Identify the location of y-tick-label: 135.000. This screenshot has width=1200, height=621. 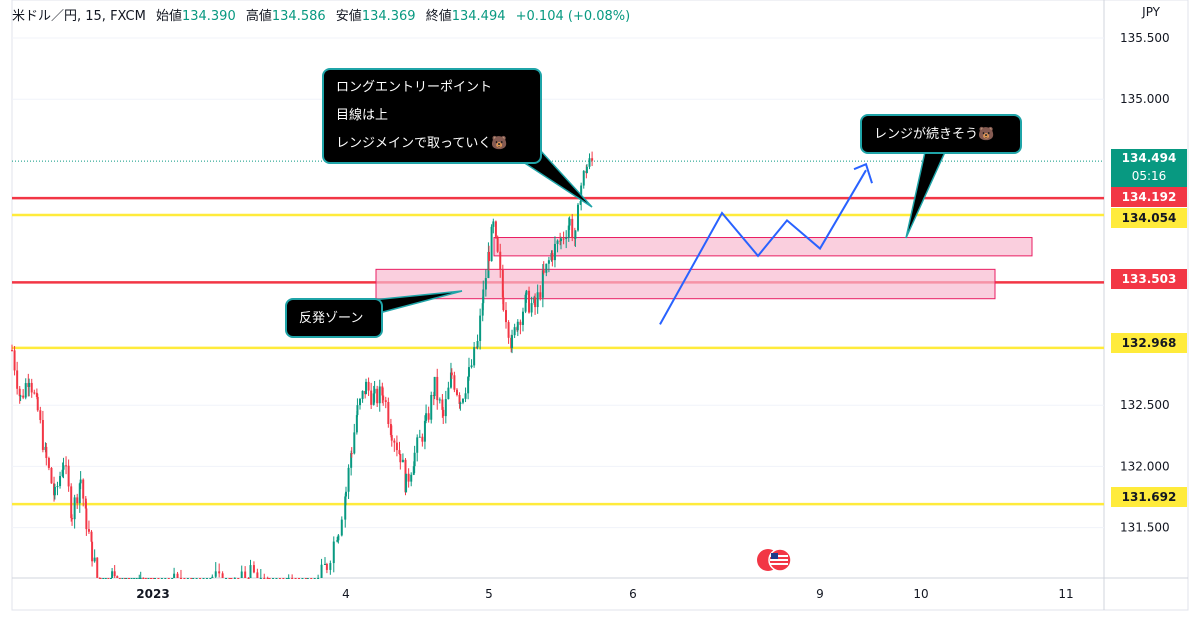
(1145, 99).